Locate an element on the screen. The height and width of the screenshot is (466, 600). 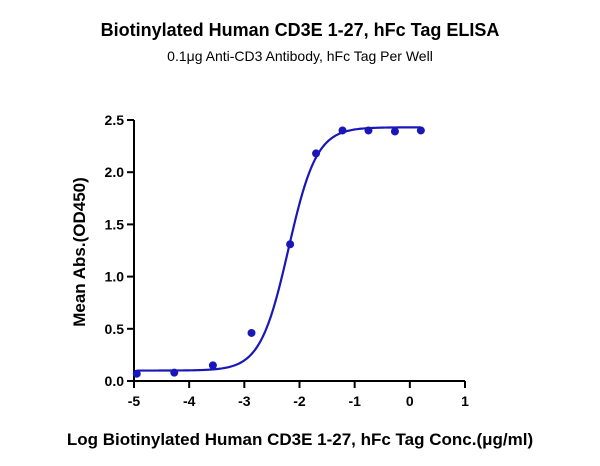
y-tick-label: 1.0 is located at coordinates (115, 277).